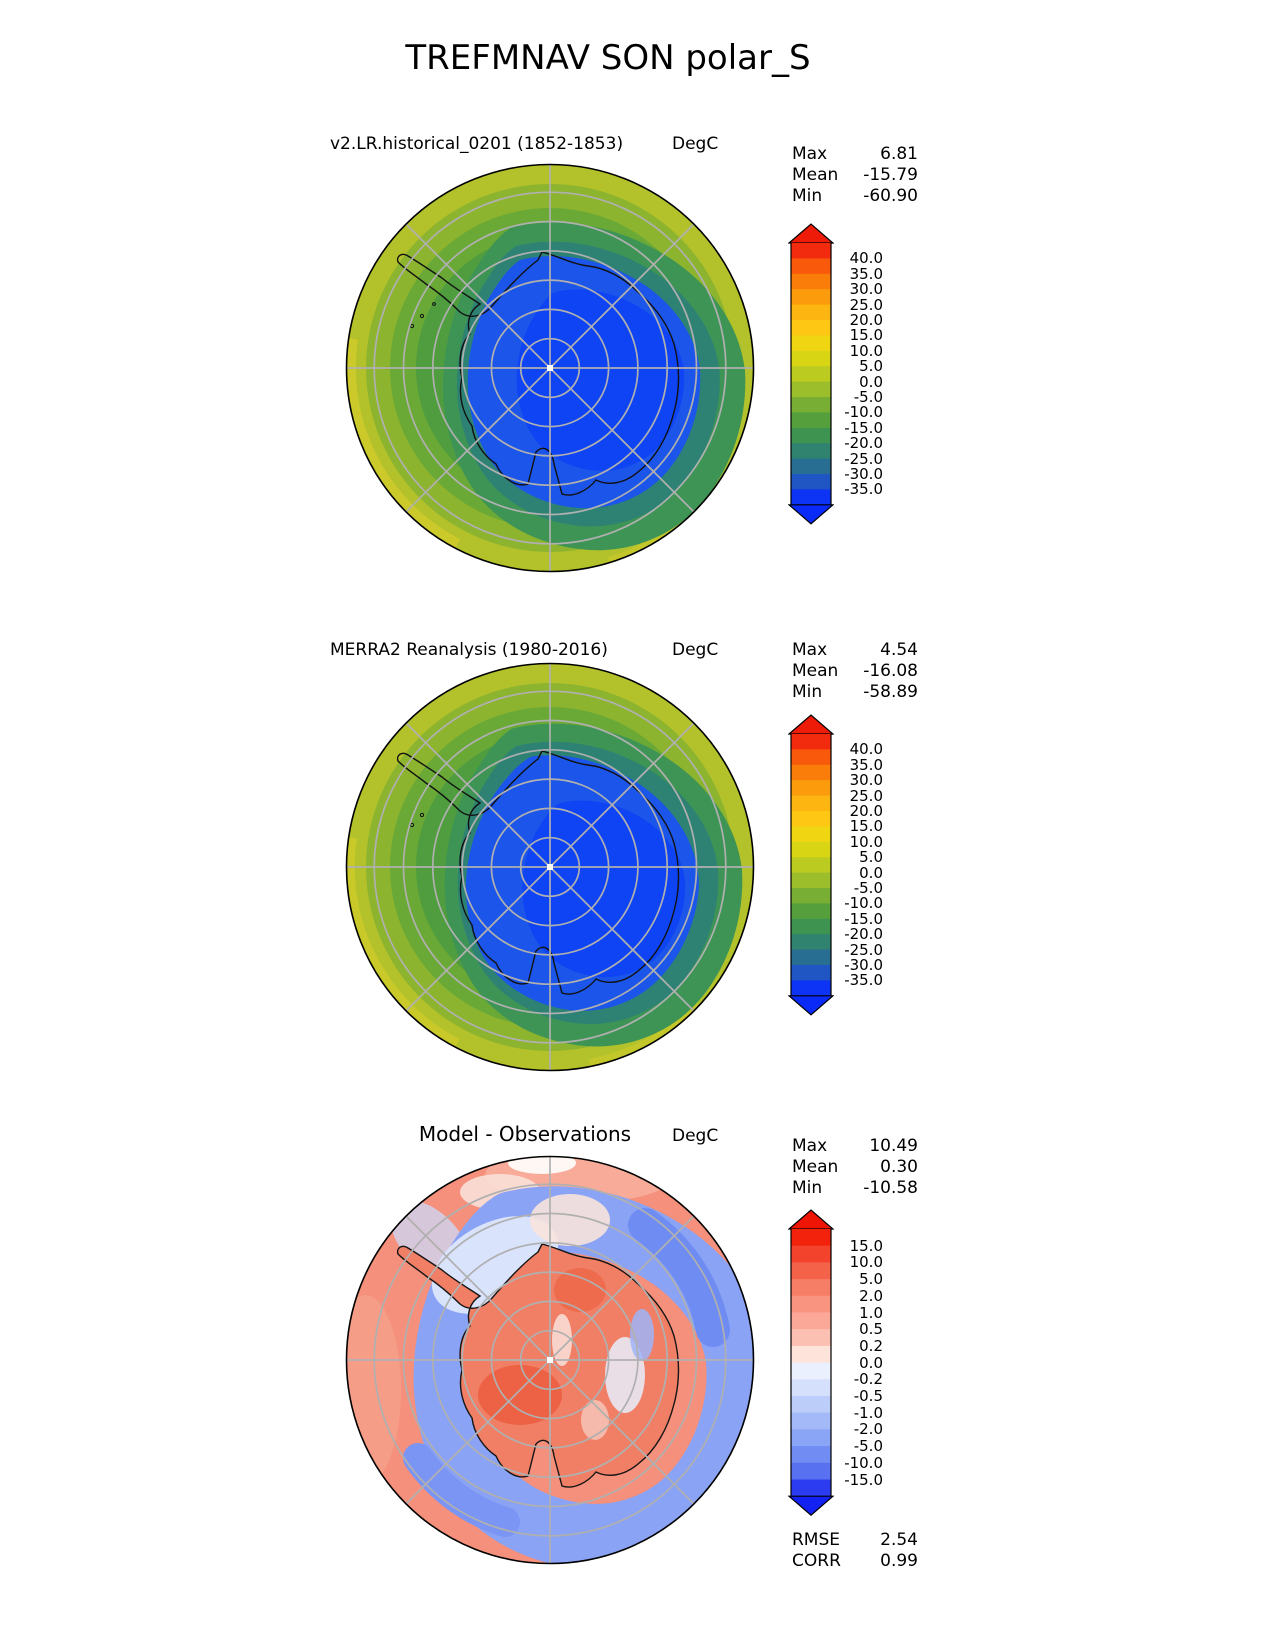  What do you see at coordinates (855, 154) in the screenshot?
I see `stat-row: Max 6.81` at bounding box center [855, 154].